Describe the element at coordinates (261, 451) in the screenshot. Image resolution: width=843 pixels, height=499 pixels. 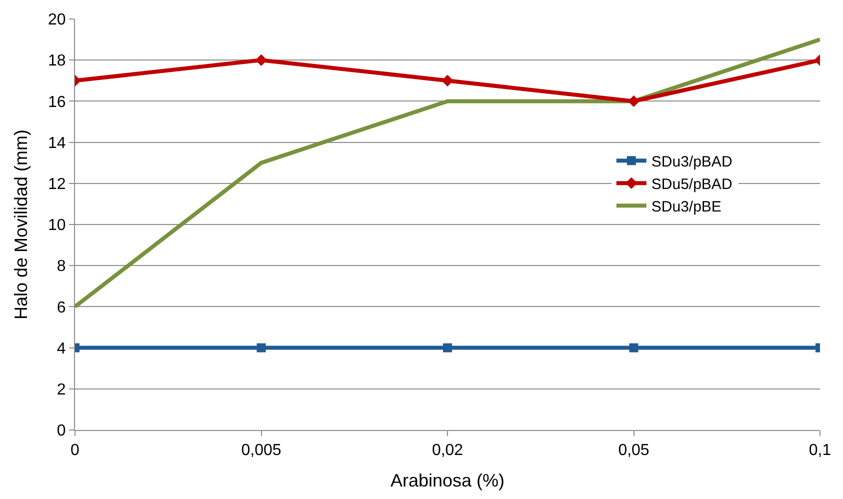
I see `x-tick-label: 0,005` at that location.